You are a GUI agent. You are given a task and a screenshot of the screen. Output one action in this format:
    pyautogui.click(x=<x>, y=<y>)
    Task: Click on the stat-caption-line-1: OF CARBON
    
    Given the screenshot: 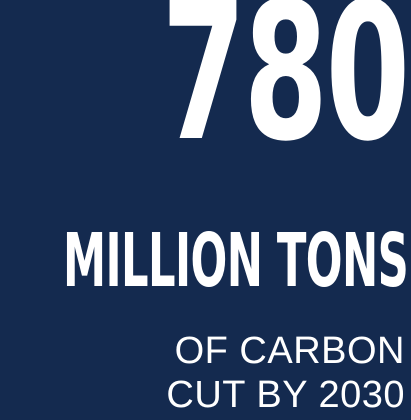 What is the action you would take?
    pyautogui.click(x=289, y=351)
    